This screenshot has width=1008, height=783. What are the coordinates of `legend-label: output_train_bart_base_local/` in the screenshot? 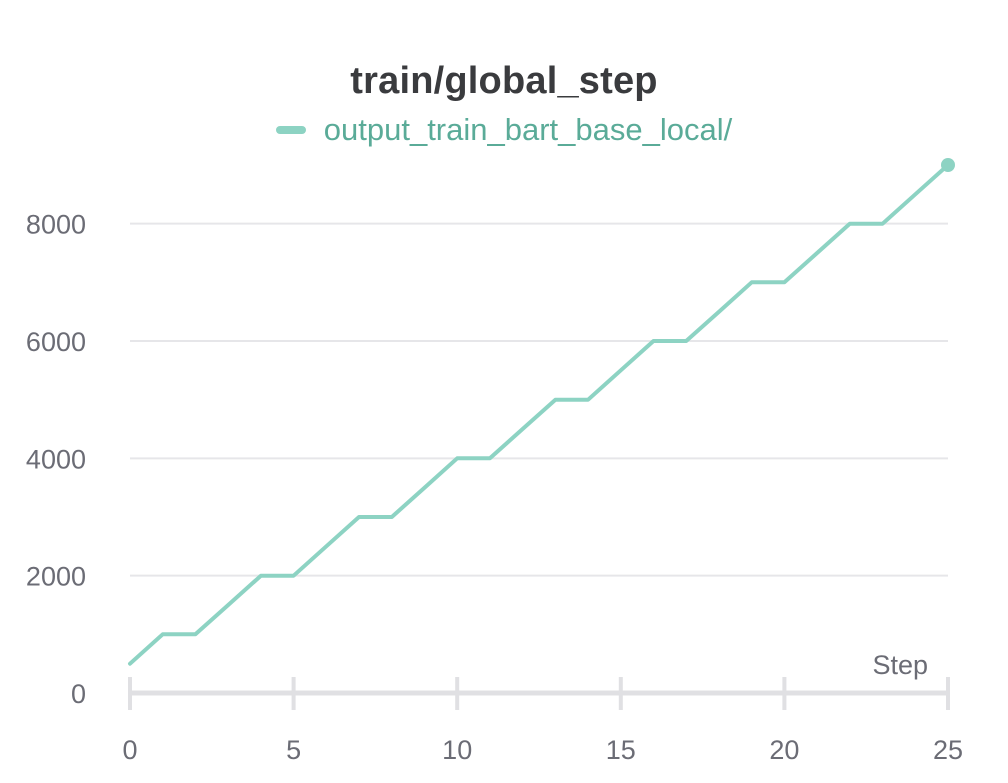 It's located at (528, 129).